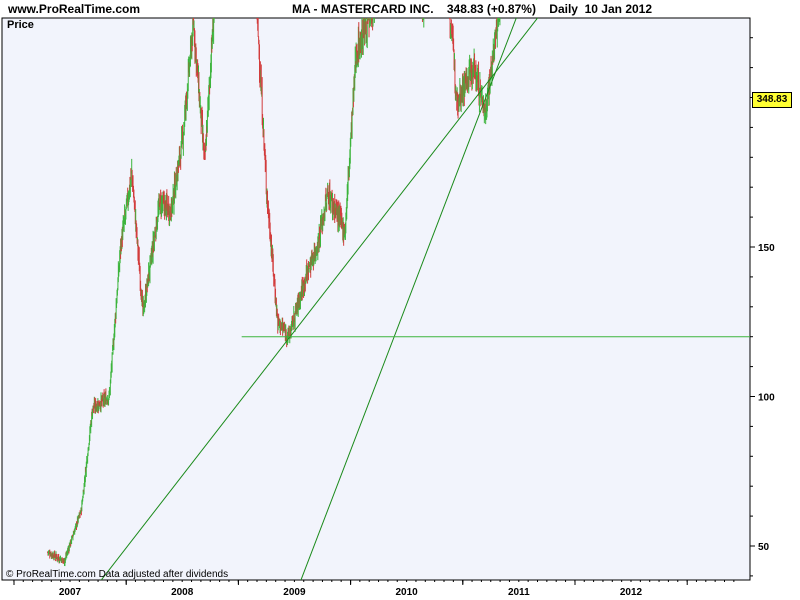  Describe the element at coordinates (74, 9) in the screenshot. I see `site-name: www.ProRealTime.com` at that location.